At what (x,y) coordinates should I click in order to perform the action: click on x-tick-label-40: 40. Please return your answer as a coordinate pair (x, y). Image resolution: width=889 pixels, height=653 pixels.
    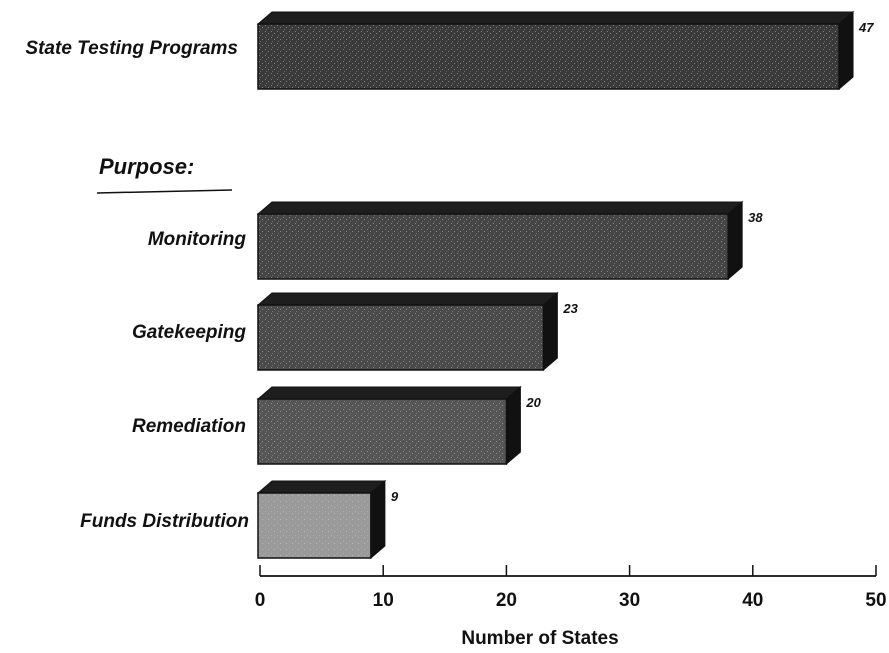
    Looking at the image, I should click on (752, 600).